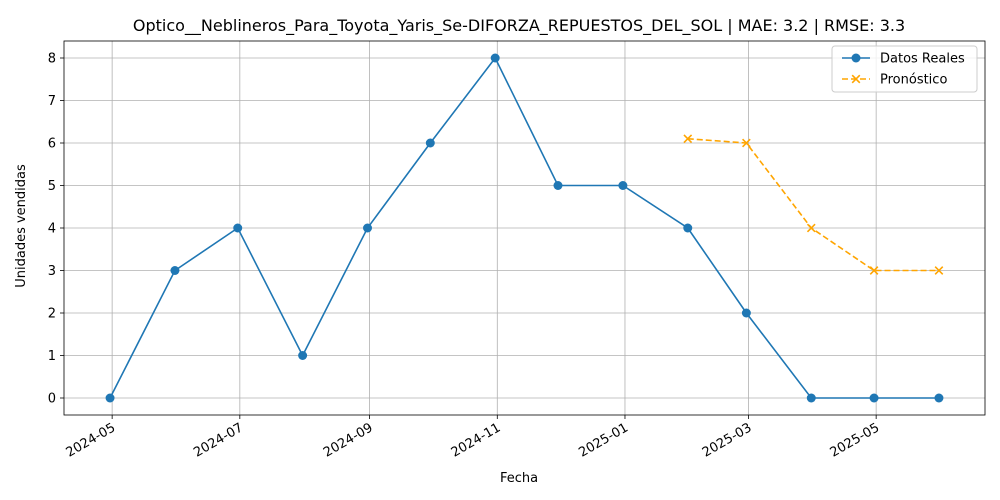  What do you see at coordinates (52, 314) in the screenshot?
I see `y-tick-label: 2` at bounding box center [52, 314].